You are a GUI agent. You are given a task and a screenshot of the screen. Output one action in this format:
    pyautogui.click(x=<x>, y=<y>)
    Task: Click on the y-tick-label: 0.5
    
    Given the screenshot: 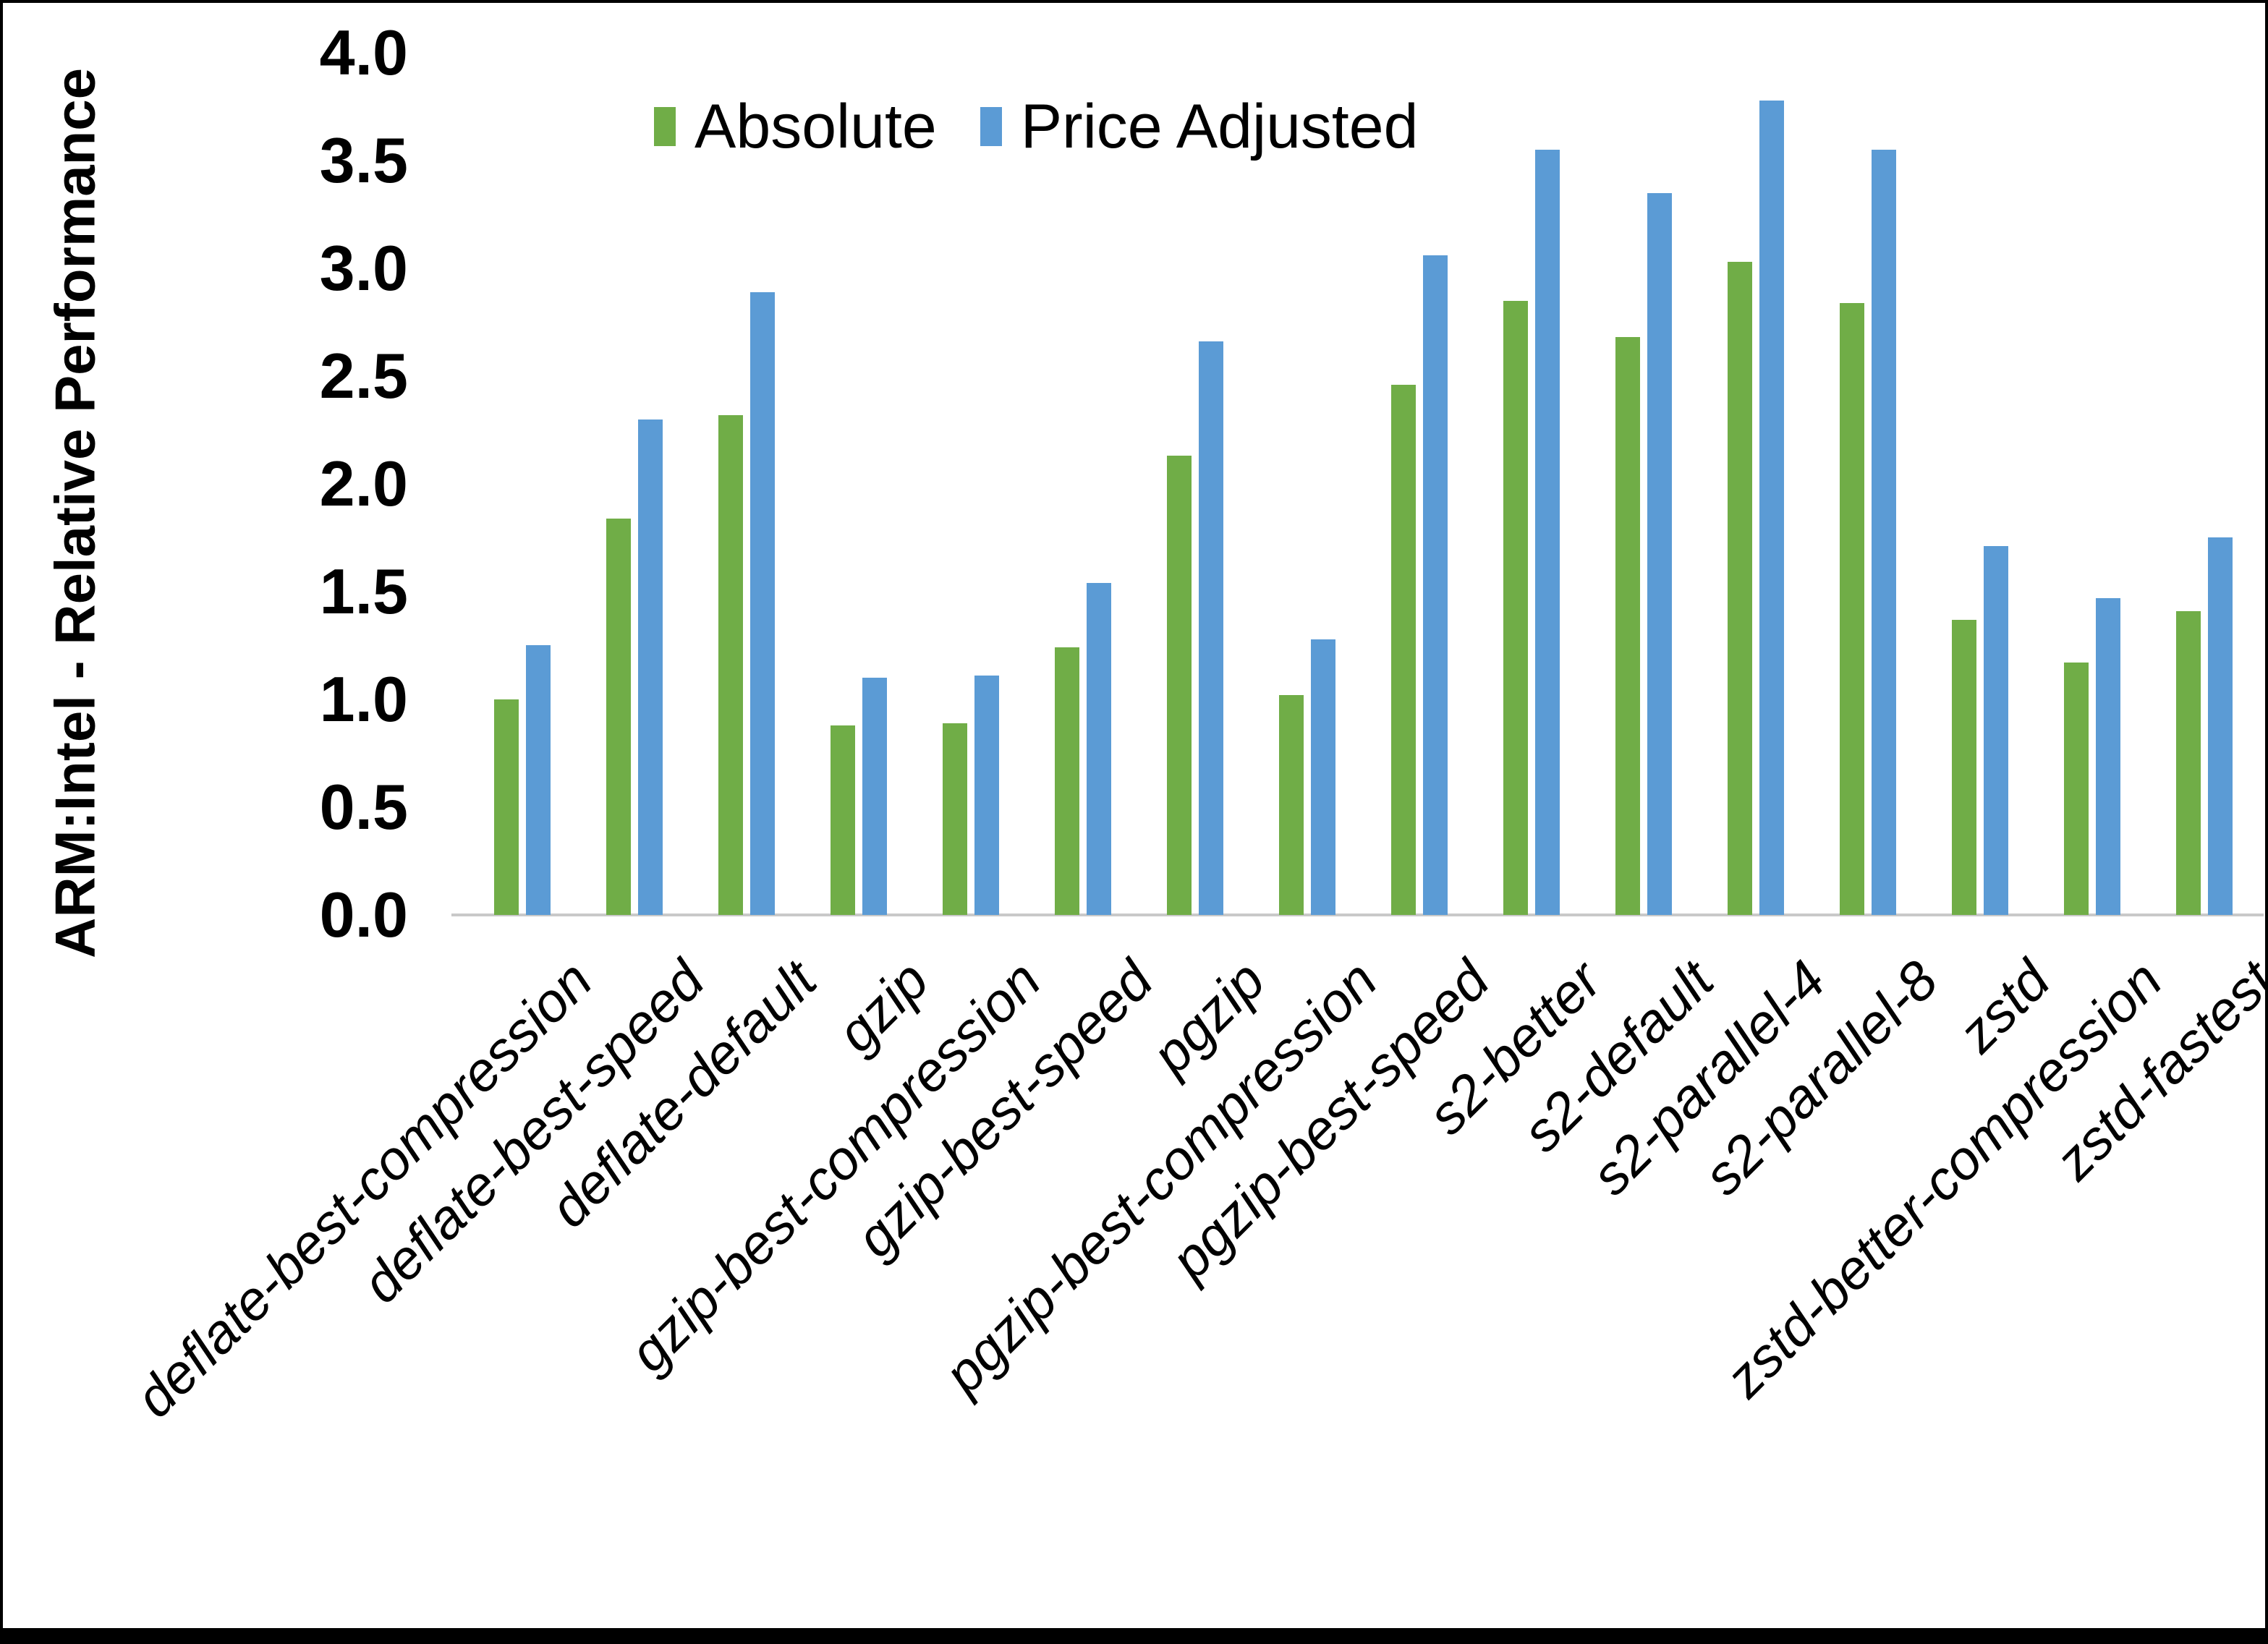 What is the action you would take?
    pyautogui.click(x=363, y=807)
    